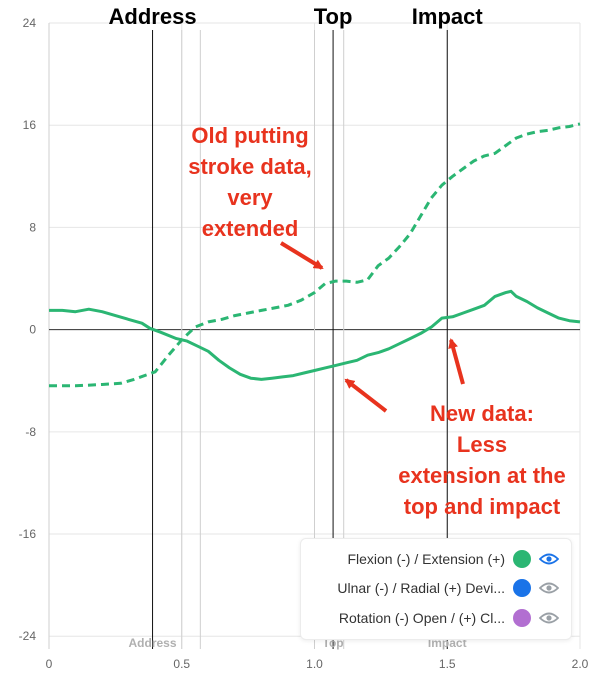  What do you see at coordinates (30, 23) in the screenshot?
I see `y-tick-label: 24` at bounding box center [30, 23].